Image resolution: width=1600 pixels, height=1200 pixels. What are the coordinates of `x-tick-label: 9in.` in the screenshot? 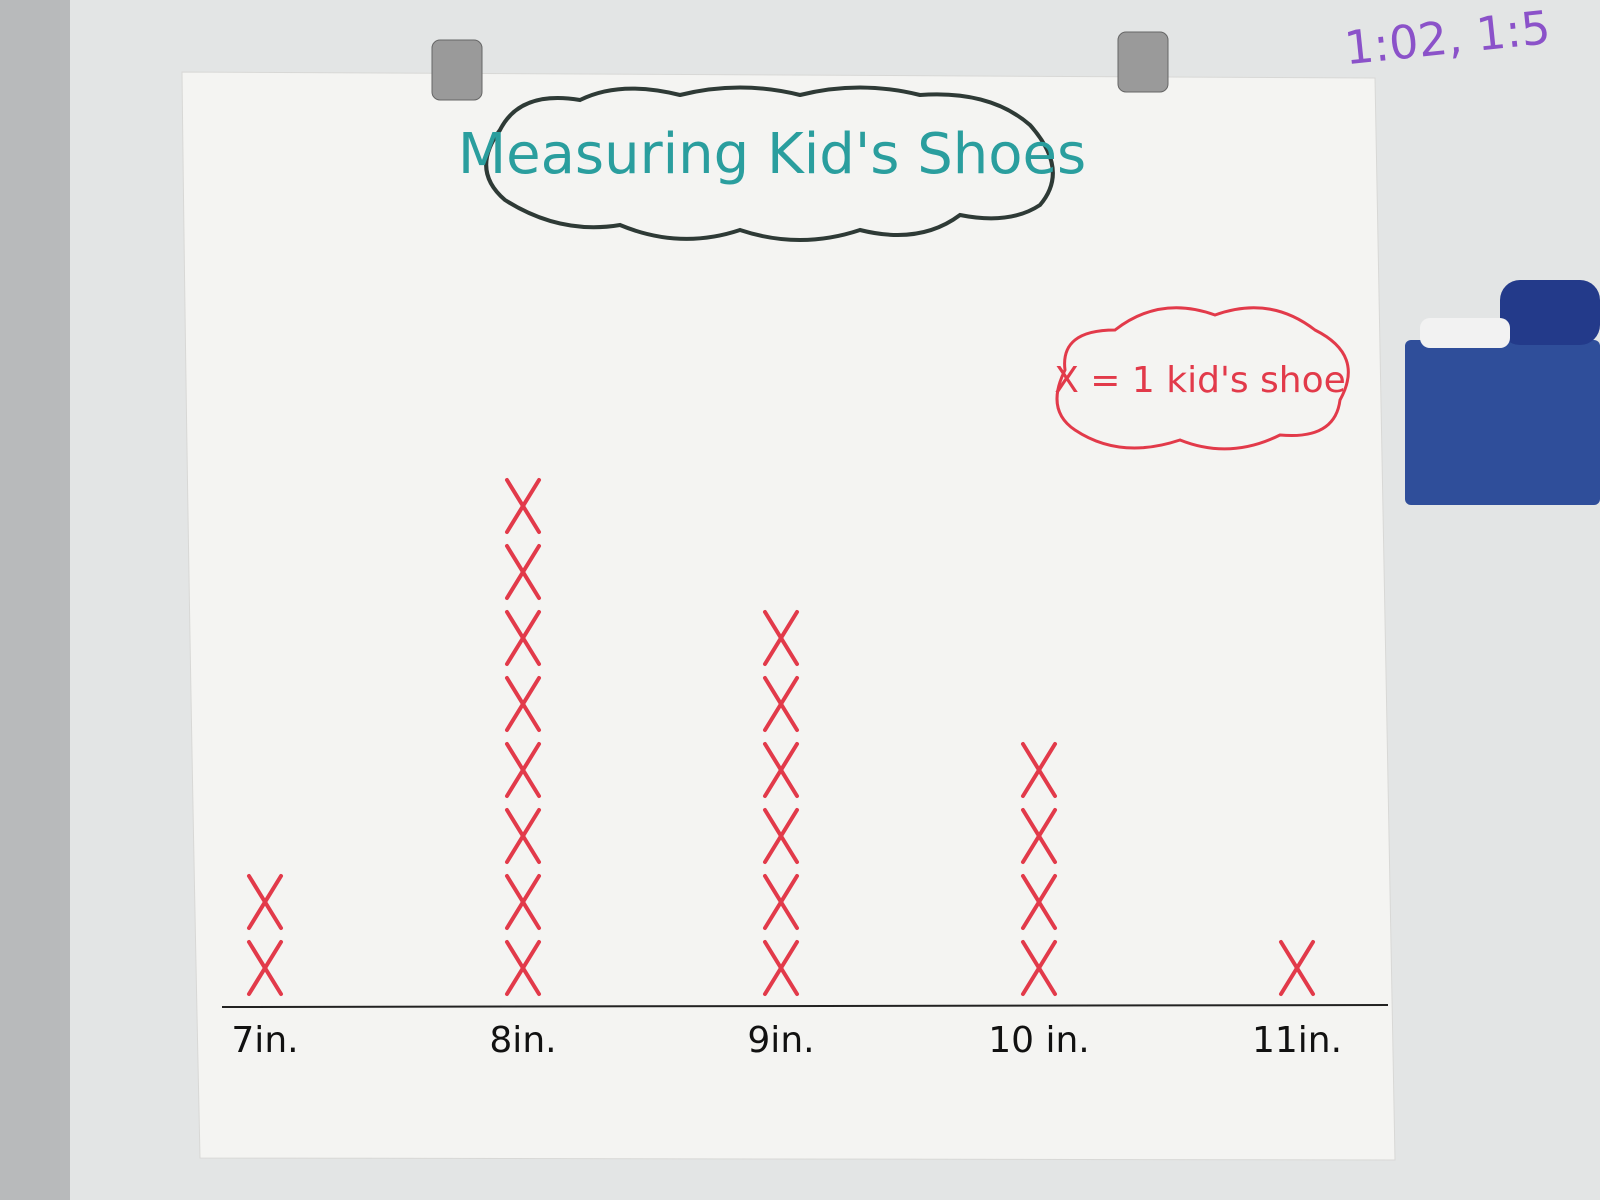 It's located at (780, 1040).